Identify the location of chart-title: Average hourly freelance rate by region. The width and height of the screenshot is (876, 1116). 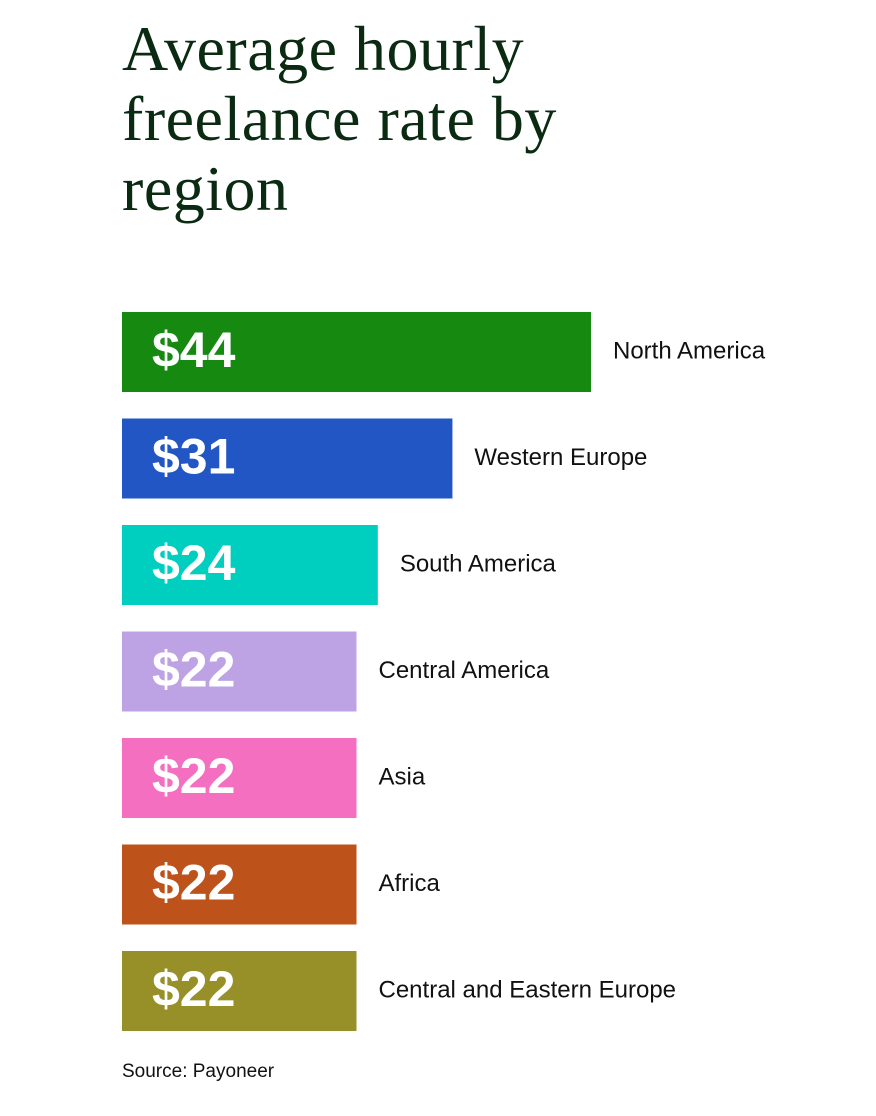
(339, 118).